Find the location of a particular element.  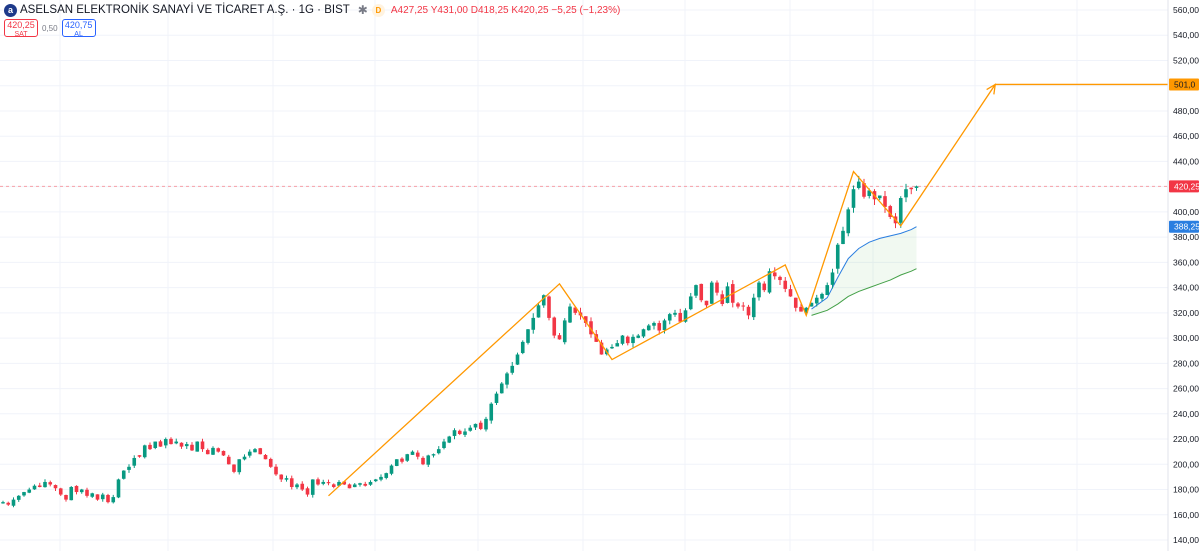

asterisk-icon: ✱ is located at coordinates (362, 10).